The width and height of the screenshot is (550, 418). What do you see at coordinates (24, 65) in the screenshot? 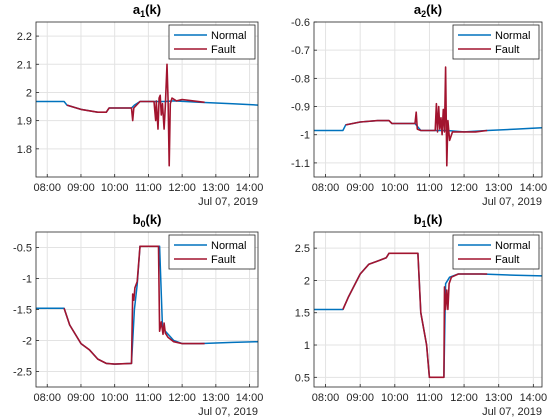
I see `y-tick-label: 2.1` at bounding box center [24, 65].